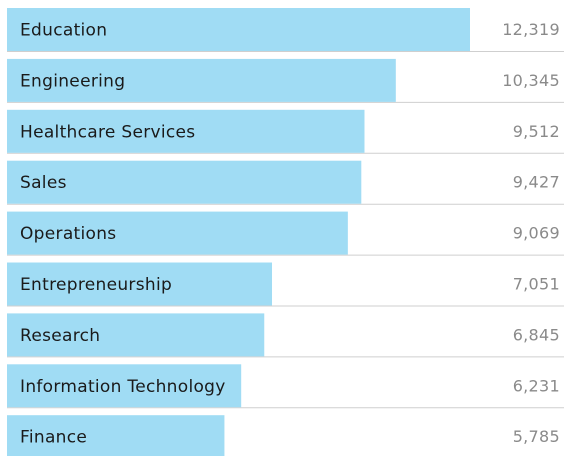  Describe the element at coordinates (68, 234) in the screenshot. I see `category-label: Operations` at that location.